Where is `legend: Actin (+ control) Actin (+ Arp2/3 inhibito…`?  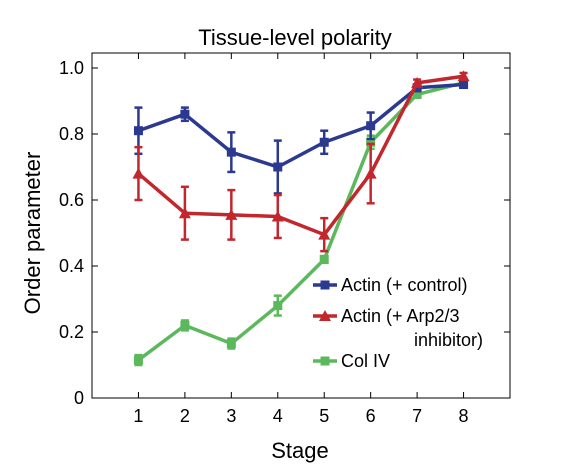
legend: Actin (+ control) Actin (+ Arp2/3 inhibito… is located at coordinates (398, 323).